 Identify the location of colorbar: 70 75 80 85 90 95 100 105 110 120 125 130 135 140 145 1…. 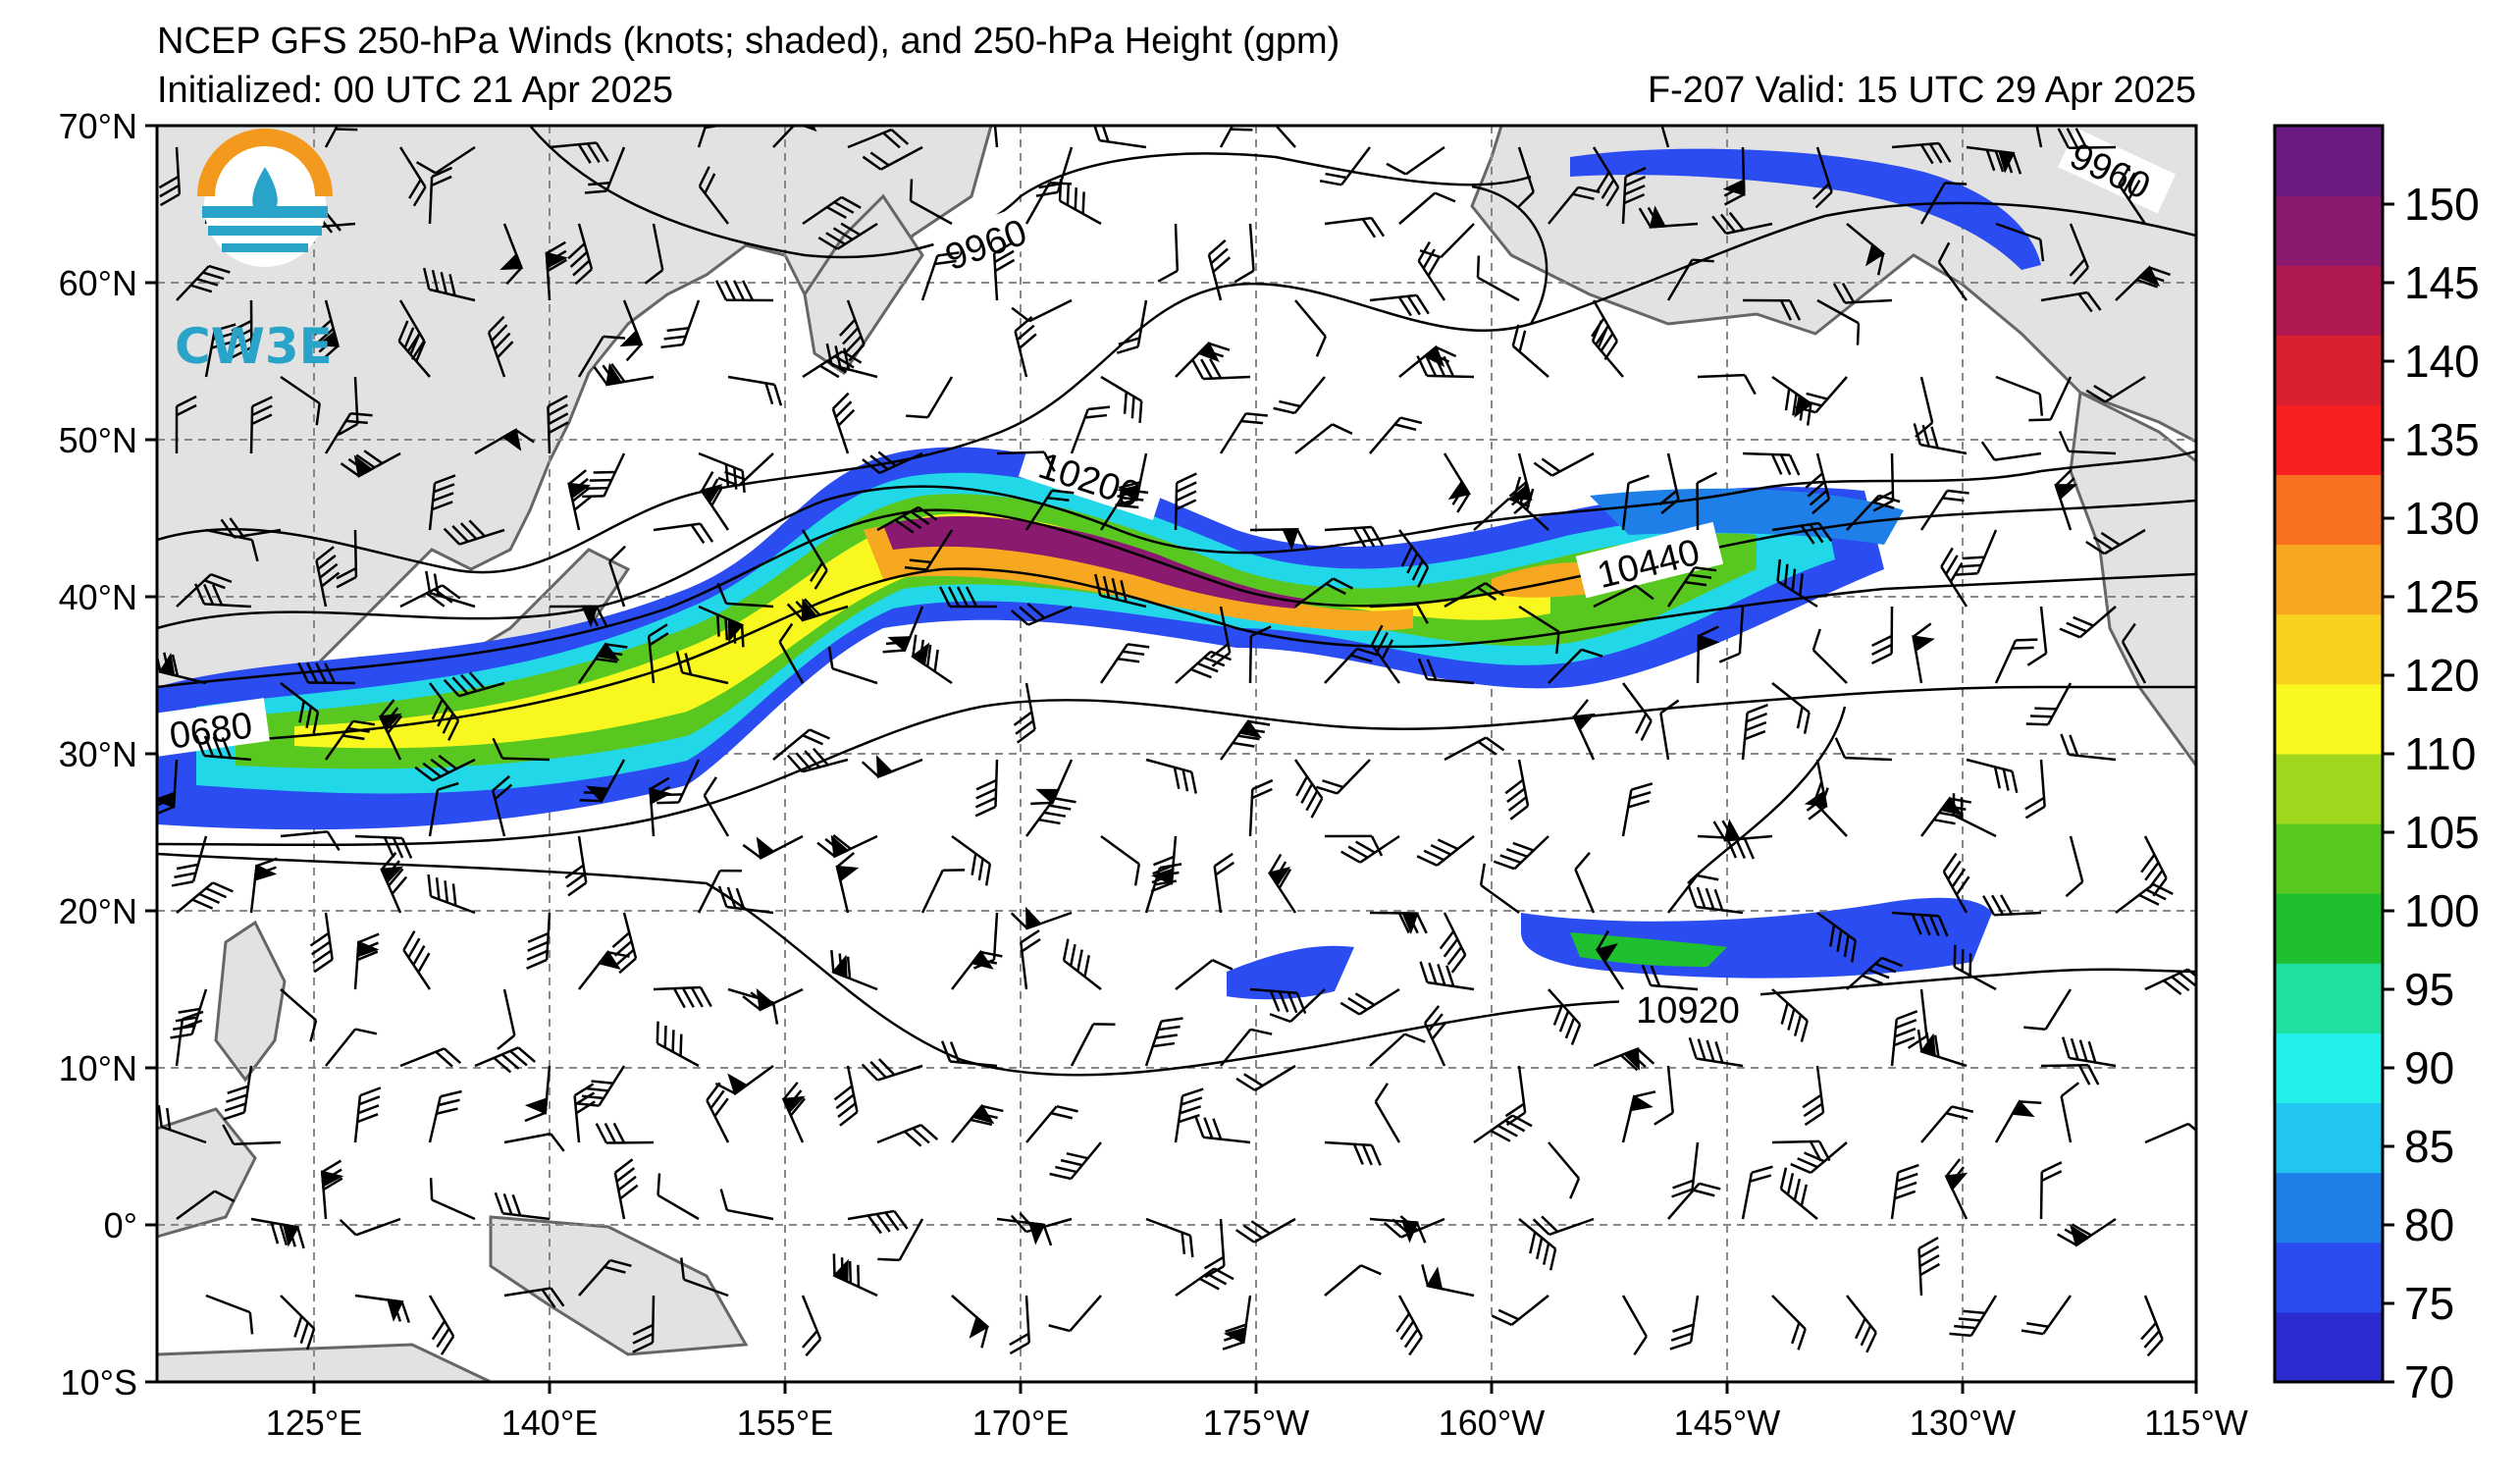
(2376, 766).